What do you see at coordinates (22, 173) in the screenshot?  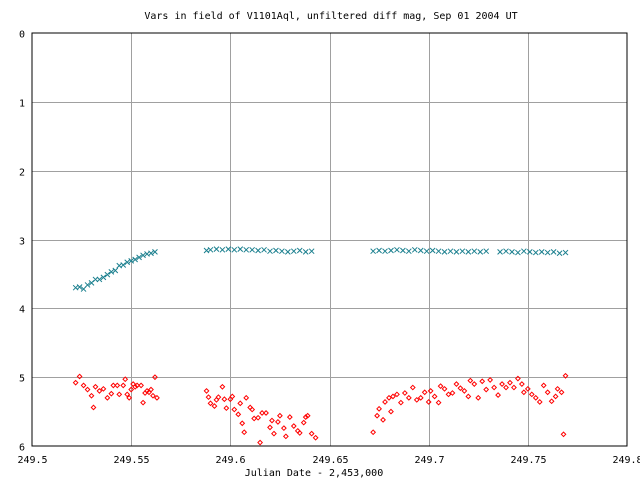 I see `y-tick-label: 2` at bounding box center [22, 173].